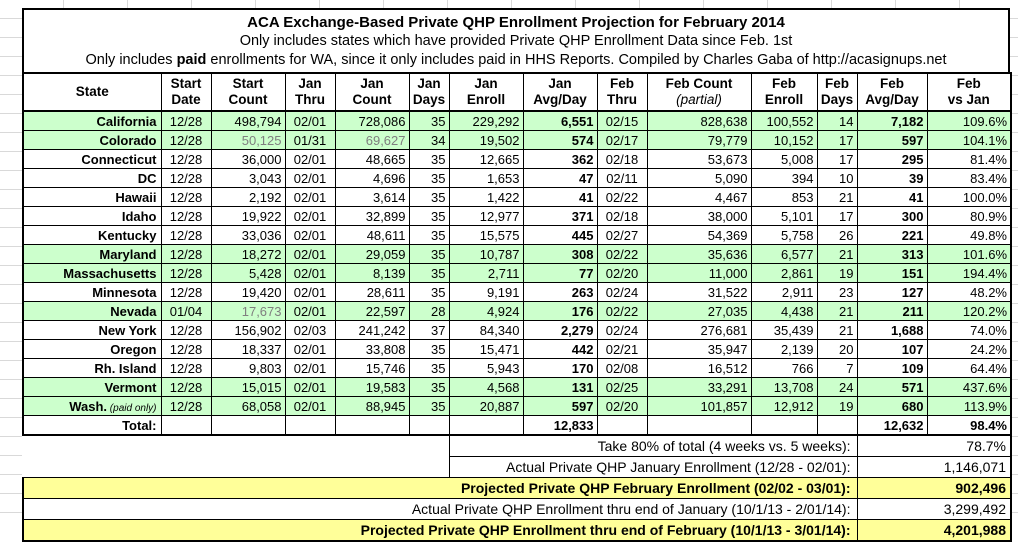 This screenshot has height=542, width=1018. What do you see at coordinates (699, 349) in the screenshot?
I see `cell-feb_count: 35,947` at bounding box center [699, 349].